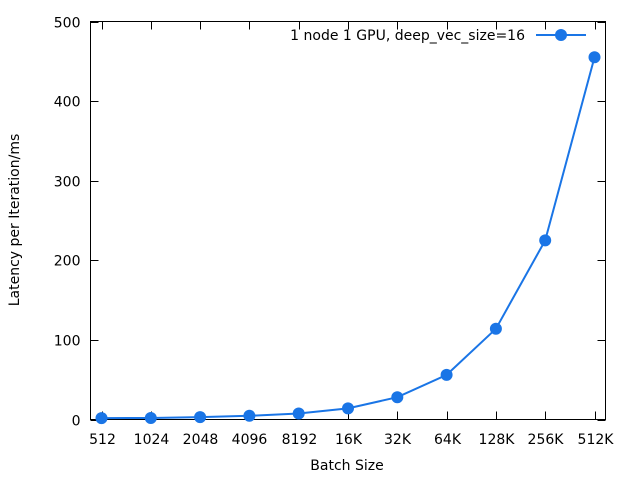 Image resolution: width=640 pixels, height=480 pixels. I want to click on y-tick-label: 500, so click(67, 24).